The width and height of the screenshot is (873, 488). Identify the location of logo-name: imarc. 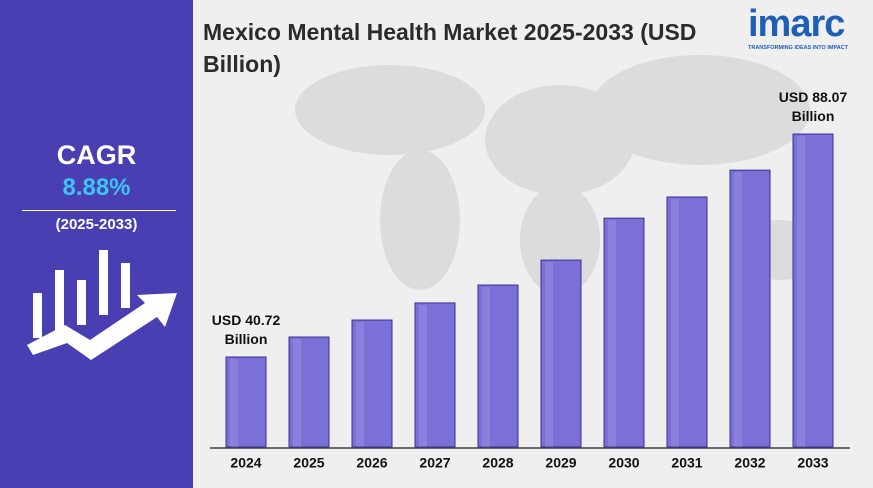
(796, 24).